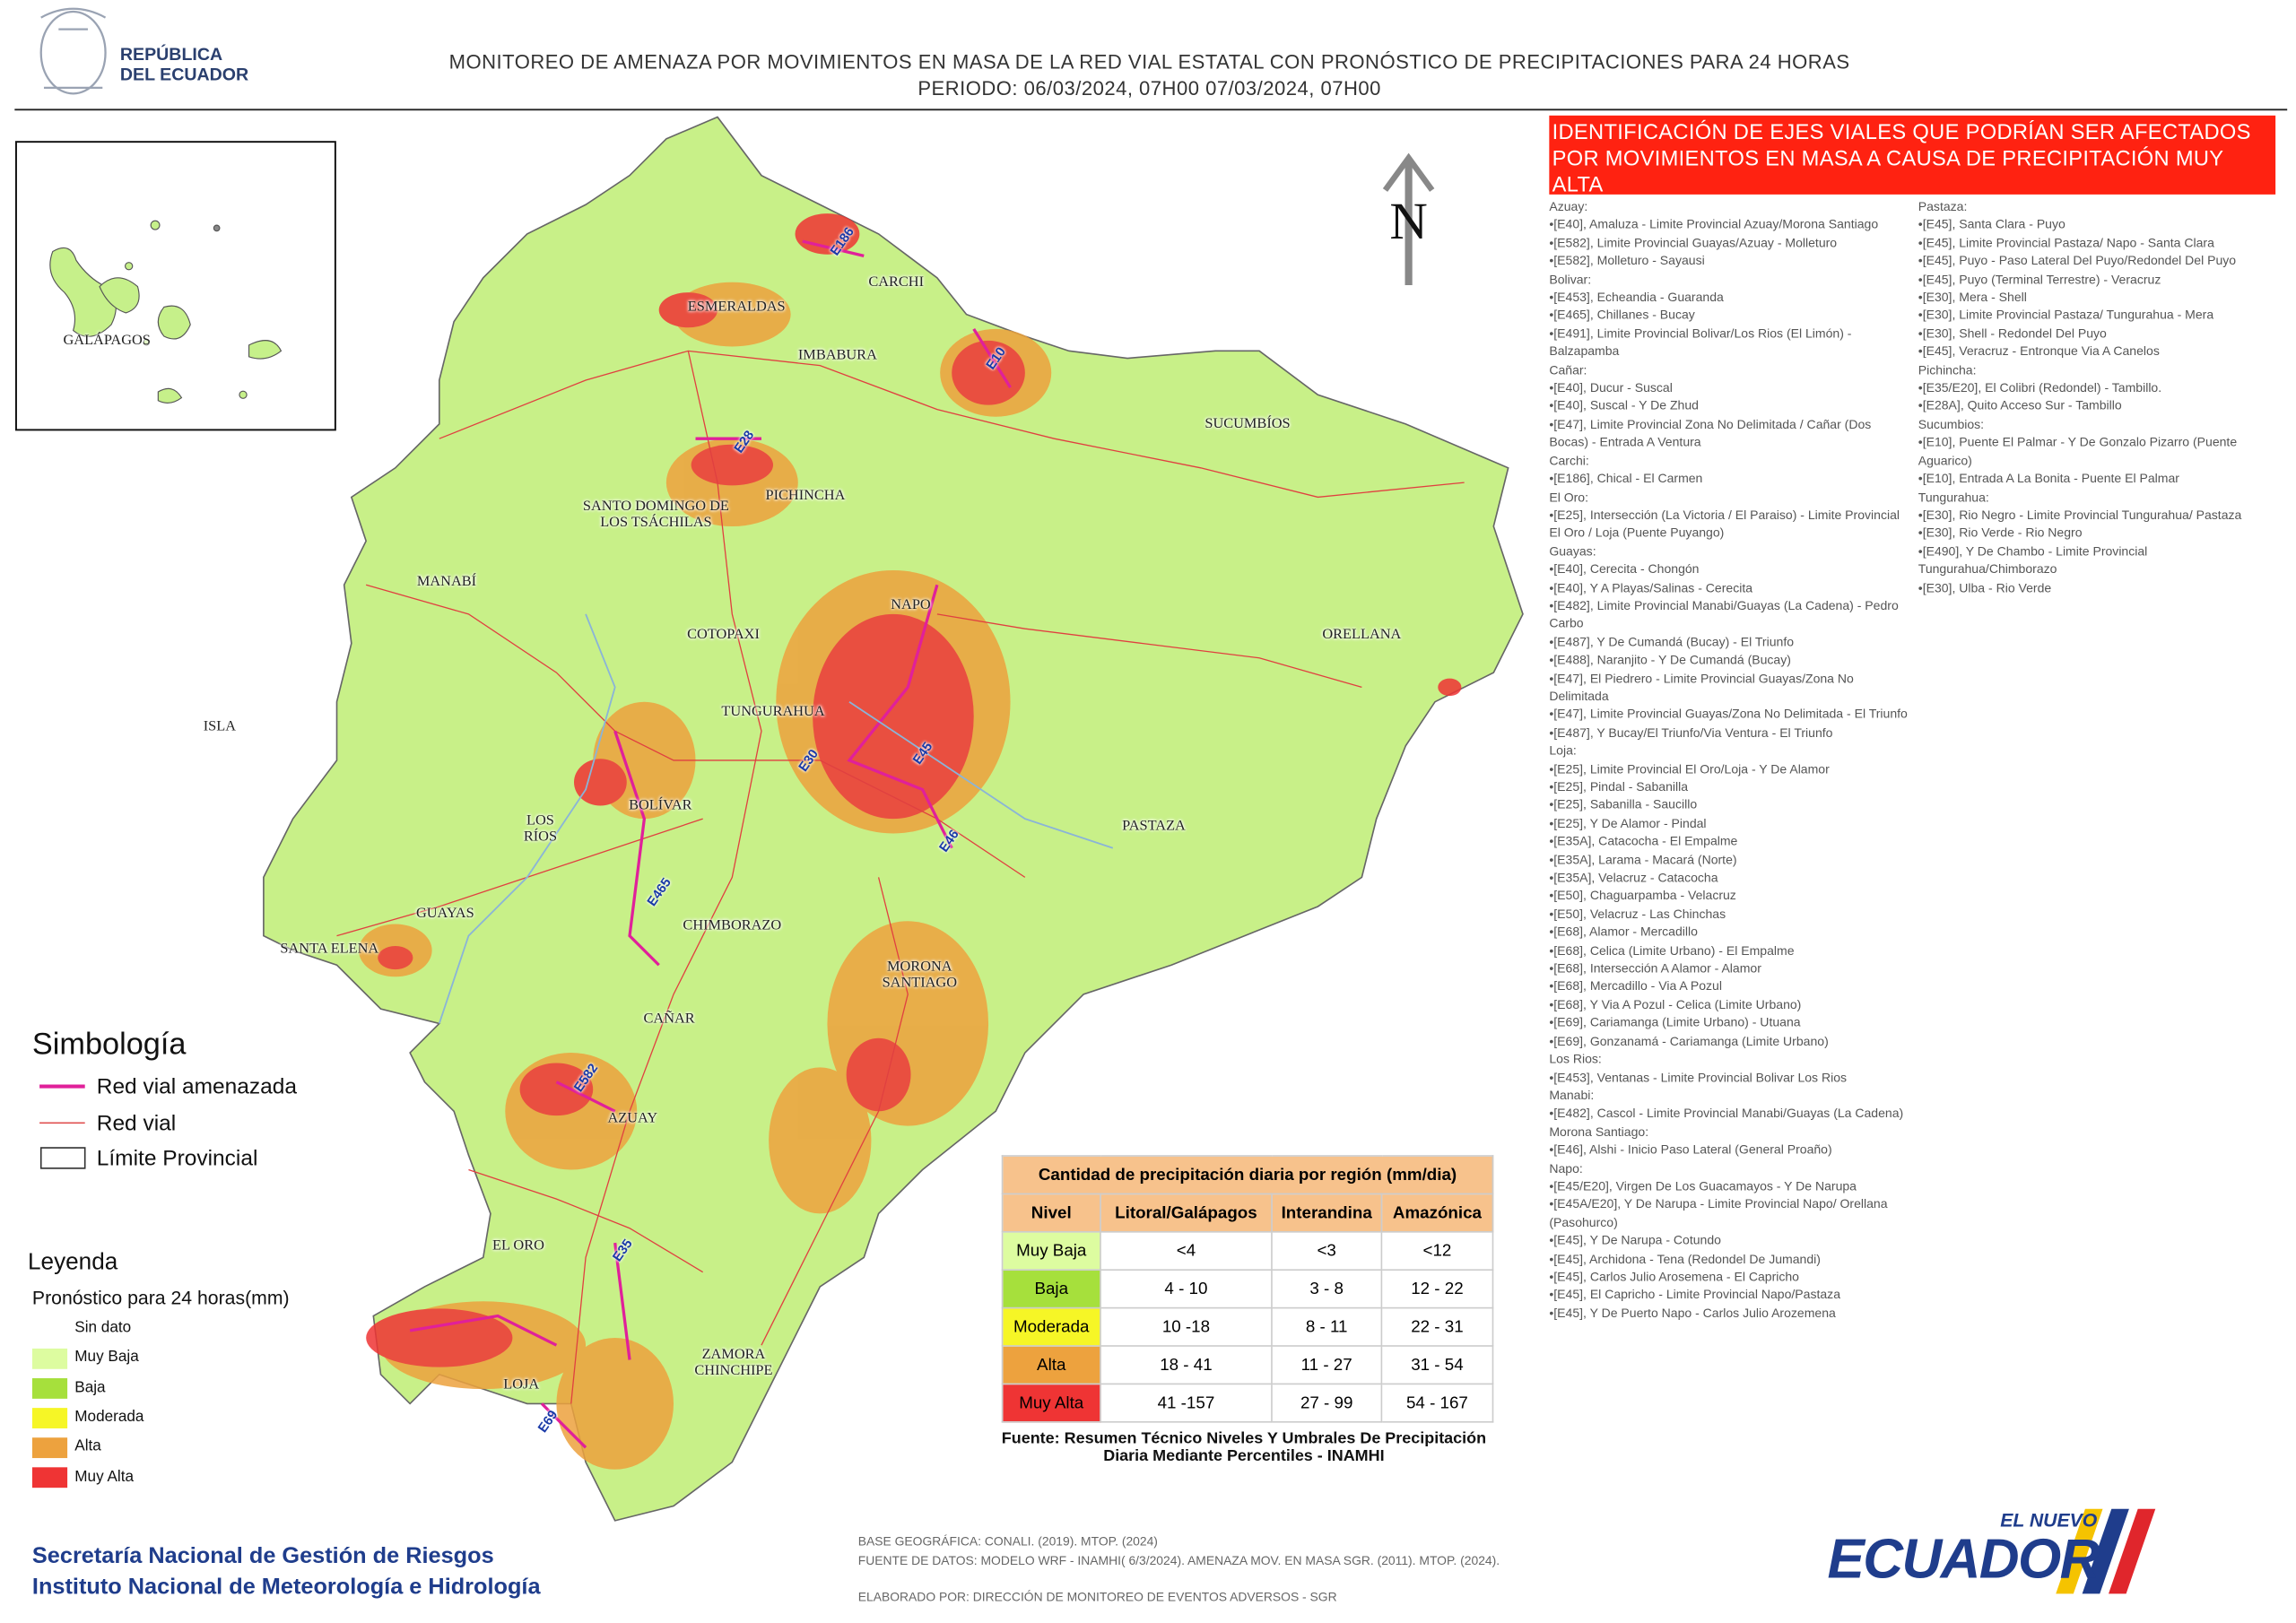 This screenshot has width=2296, height=1623. I want to click on province-label: LOS RÍOS, so click(540, 829).